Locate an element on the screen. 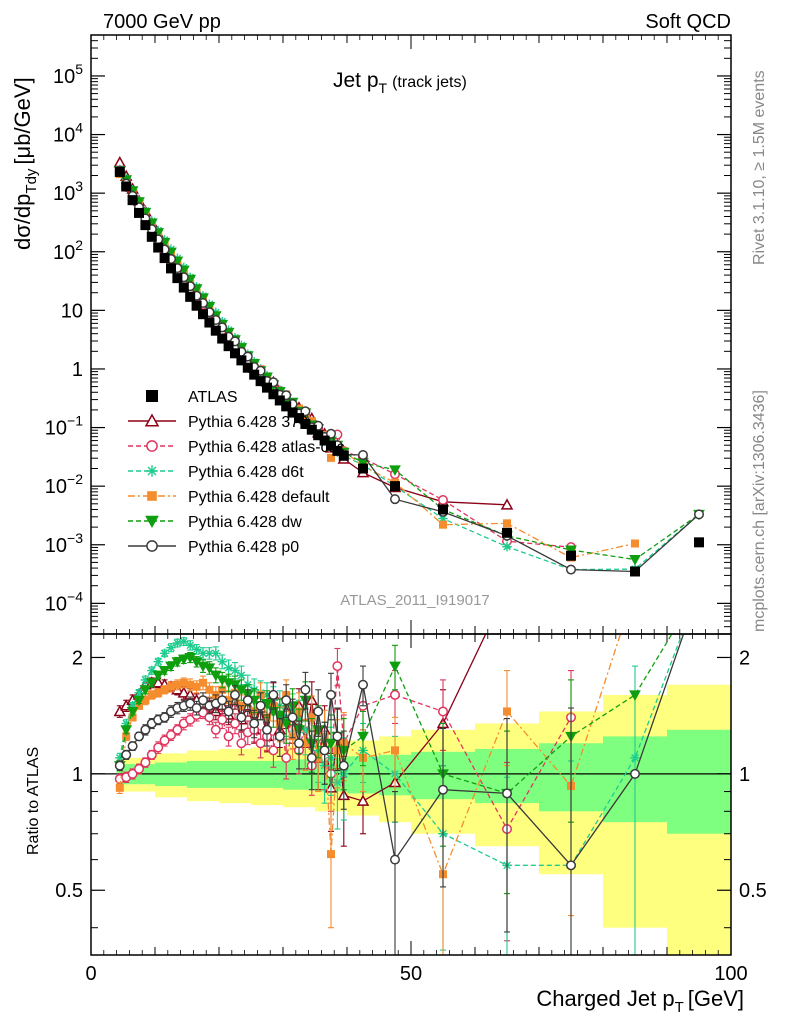 The image size is (786, 1024). x-axis-label-text: Charged Jet p is located at coordinates (605, 998).